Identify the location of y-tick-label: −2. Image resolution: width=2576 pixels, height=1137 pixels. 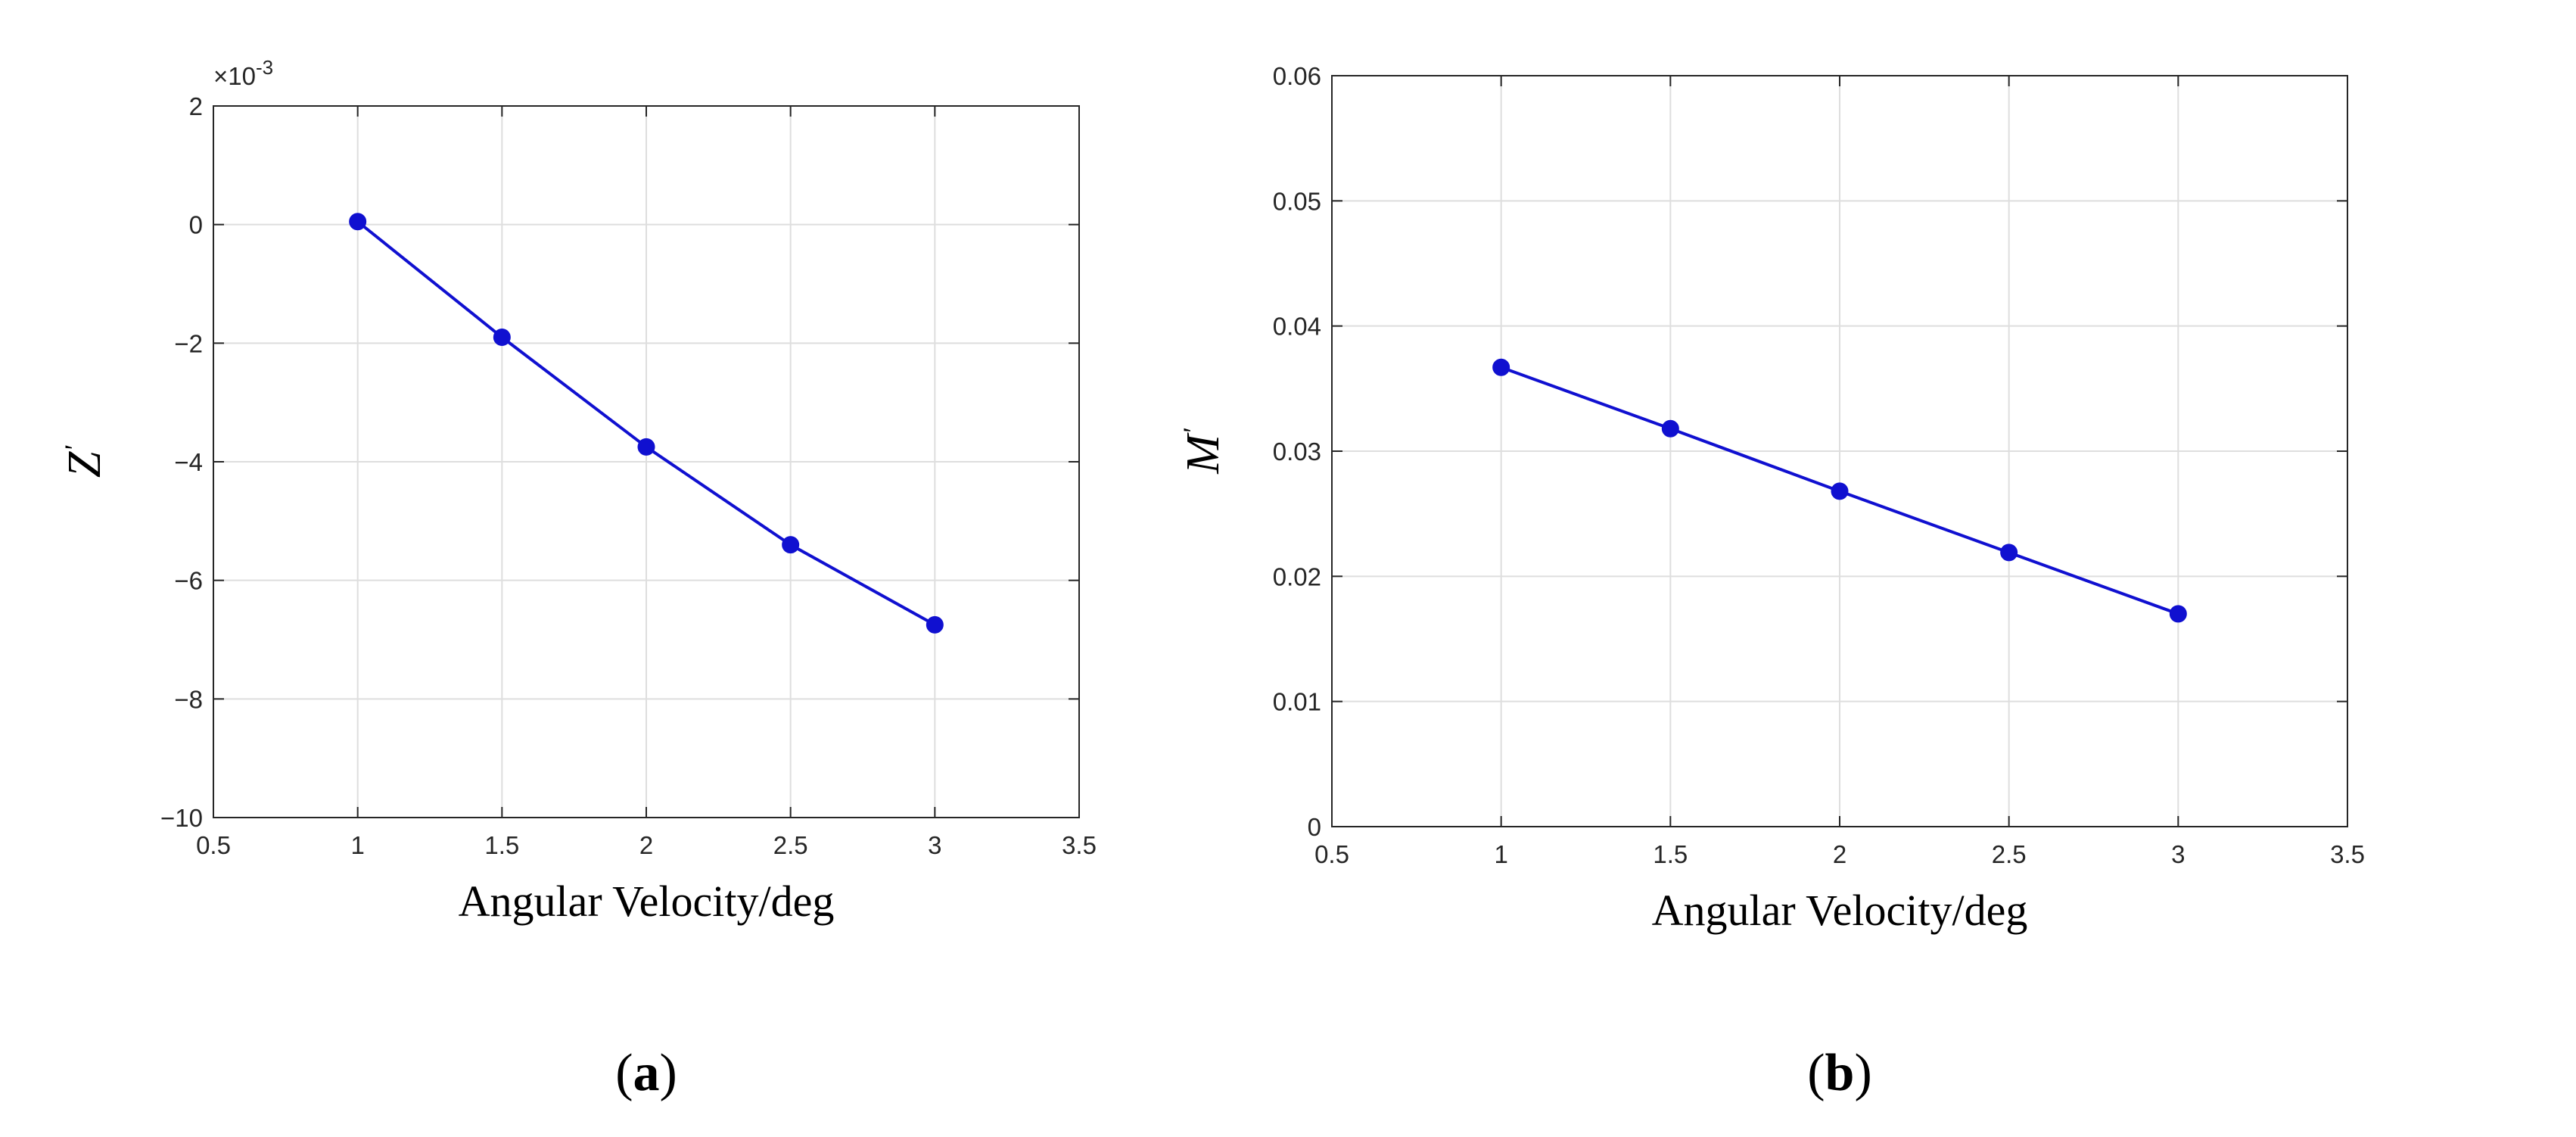
(189, 343).